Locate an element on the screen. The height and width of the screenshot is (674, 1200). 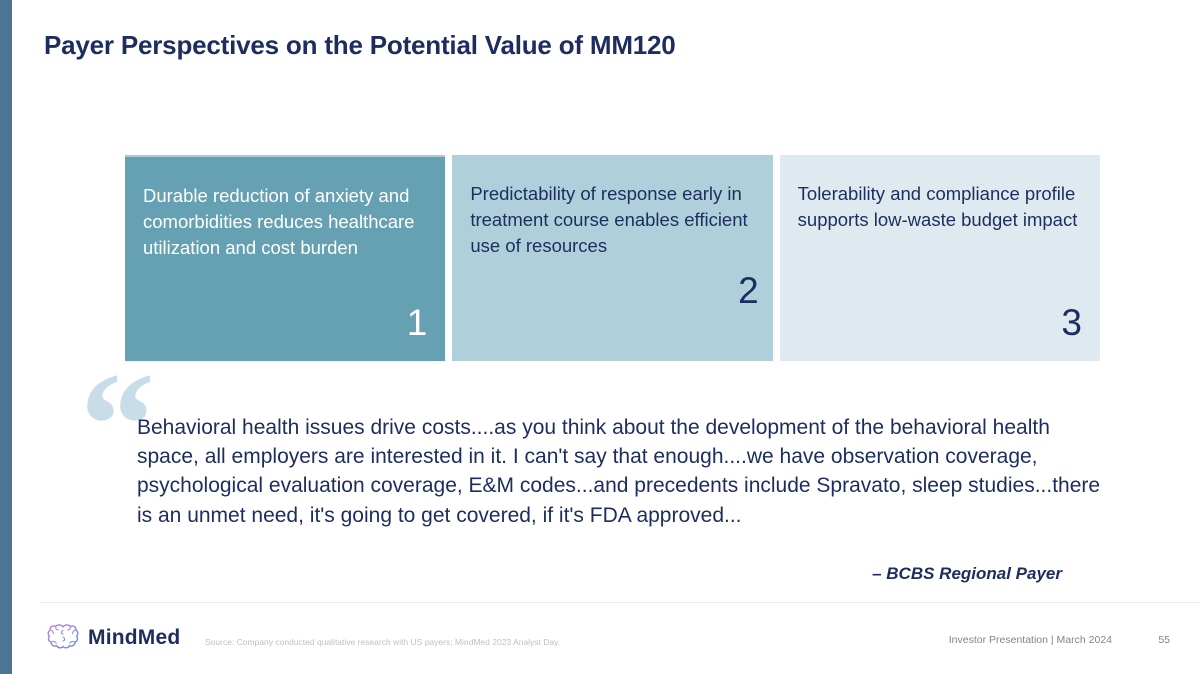
slide-accent-bar is located at coordinates (6, 337).